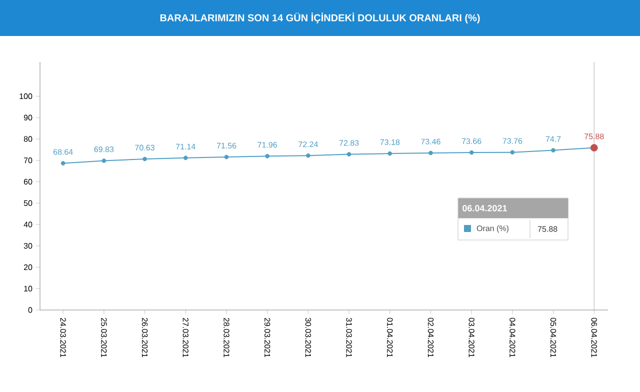 The height and width of the screenshot is (392, 640). I want to click on x-tick-label: 31.03.2021, so click(349, 338).